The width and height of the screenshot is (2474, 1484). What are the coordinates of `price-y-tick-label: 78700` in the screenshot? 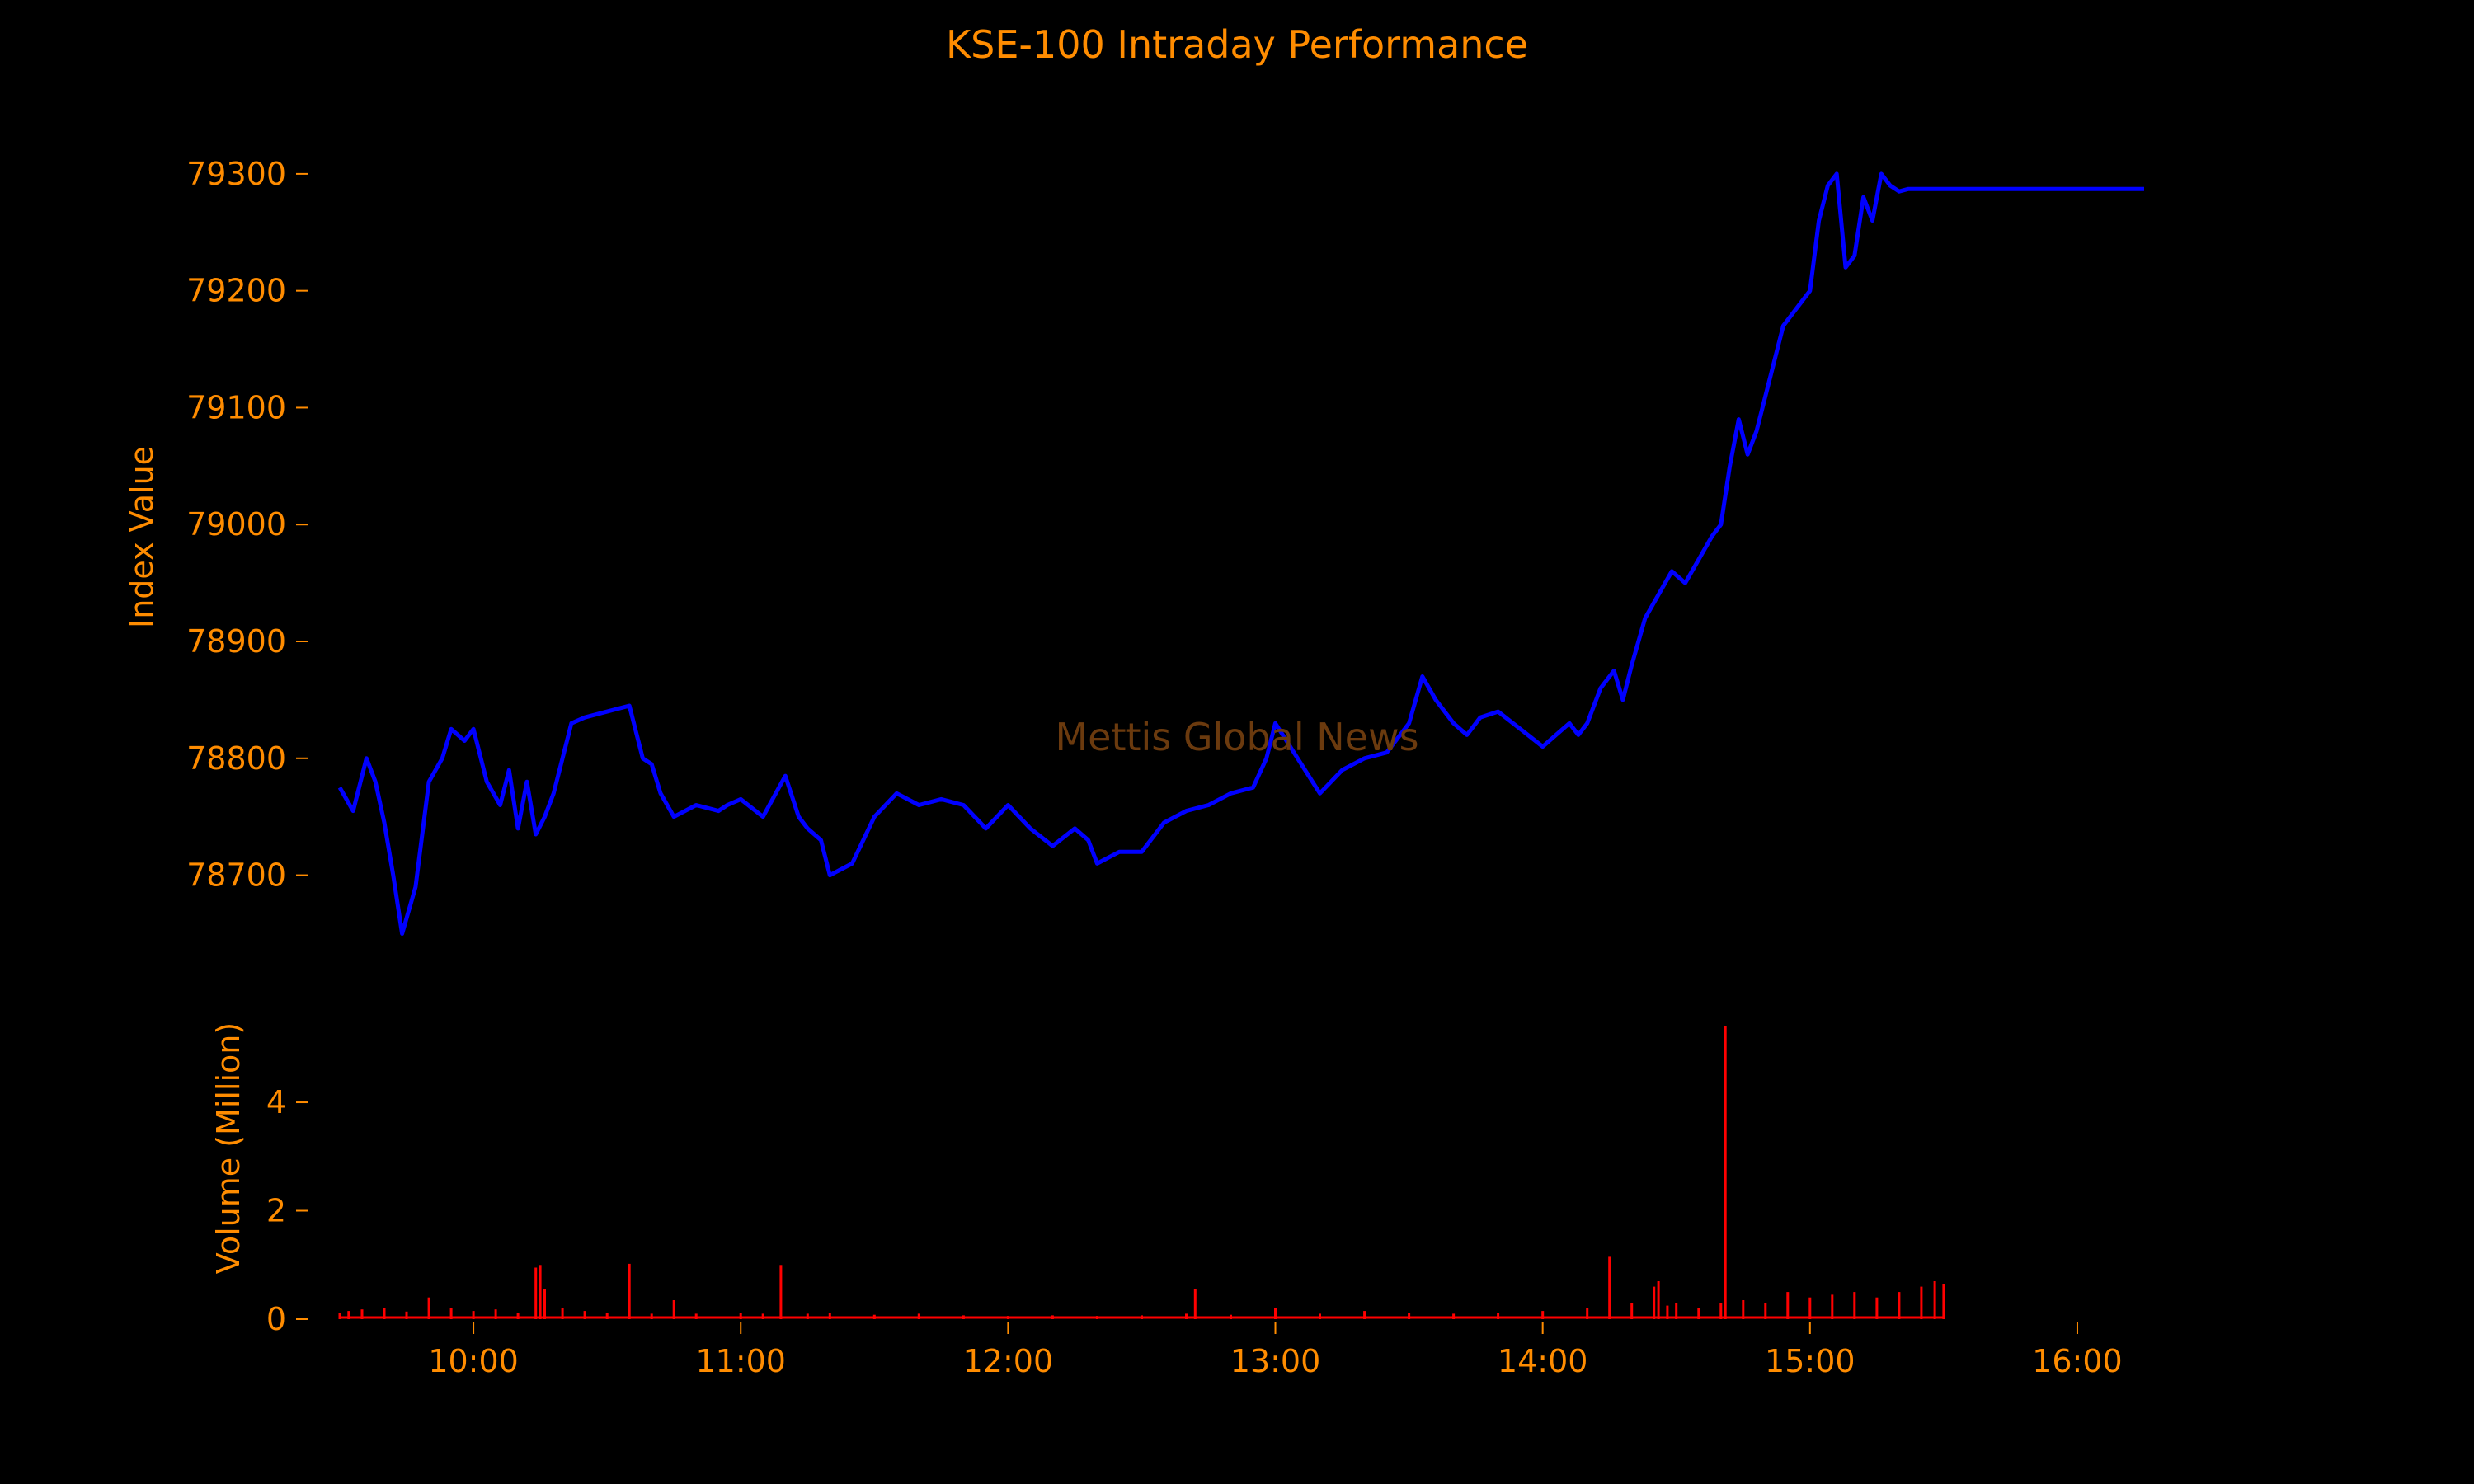 It's located at (236, 876).